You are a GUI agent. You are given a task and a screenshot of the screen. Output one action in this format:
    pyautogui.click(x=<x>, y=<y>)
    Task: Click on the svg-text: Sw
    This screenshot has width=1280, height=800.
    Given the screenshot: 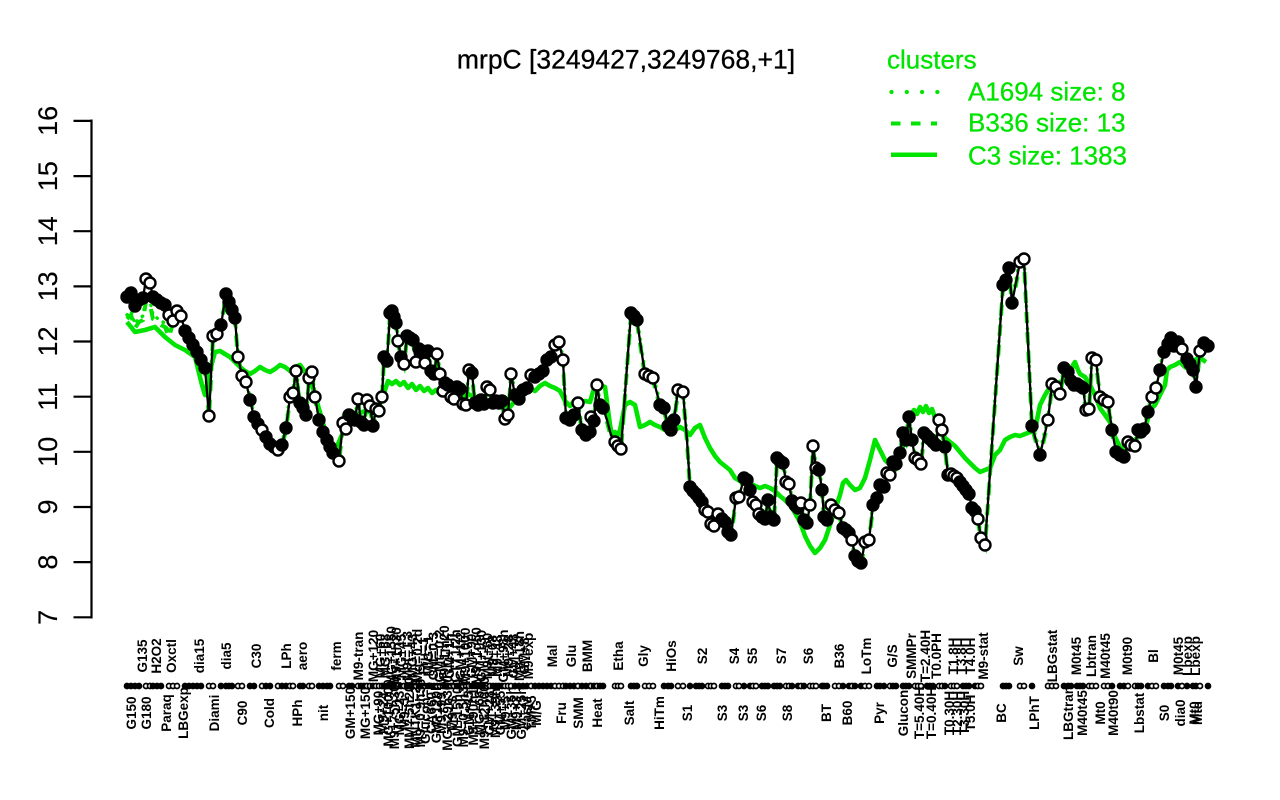 What is the action you would take?
    pyautogui.click(x=1018, y=656)
    